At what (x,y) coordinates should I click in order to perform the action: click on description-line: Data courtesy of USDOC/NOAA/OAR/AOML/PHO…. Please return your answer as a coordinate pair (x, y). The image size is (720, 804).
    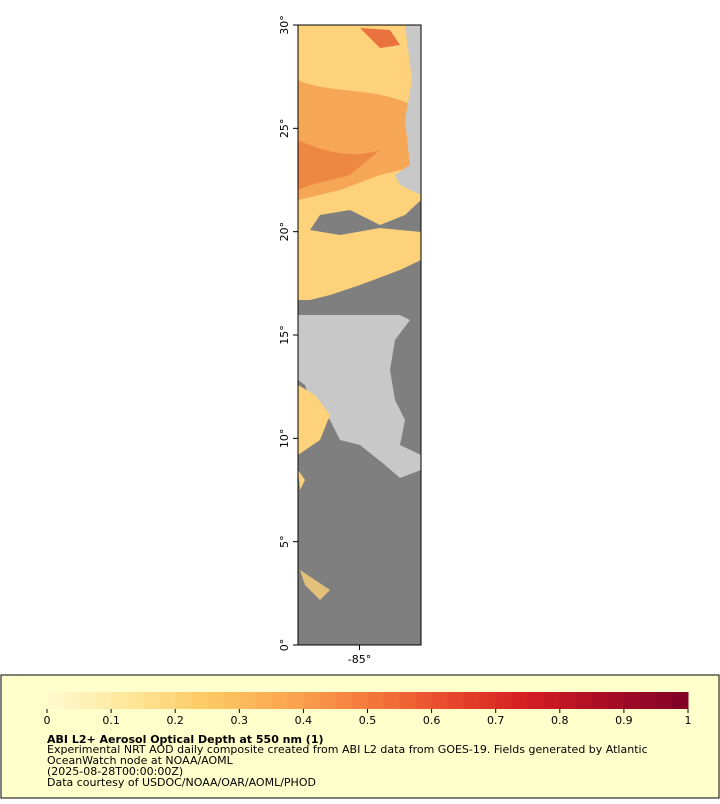
    Looking at the image, I should click on (181, 782).